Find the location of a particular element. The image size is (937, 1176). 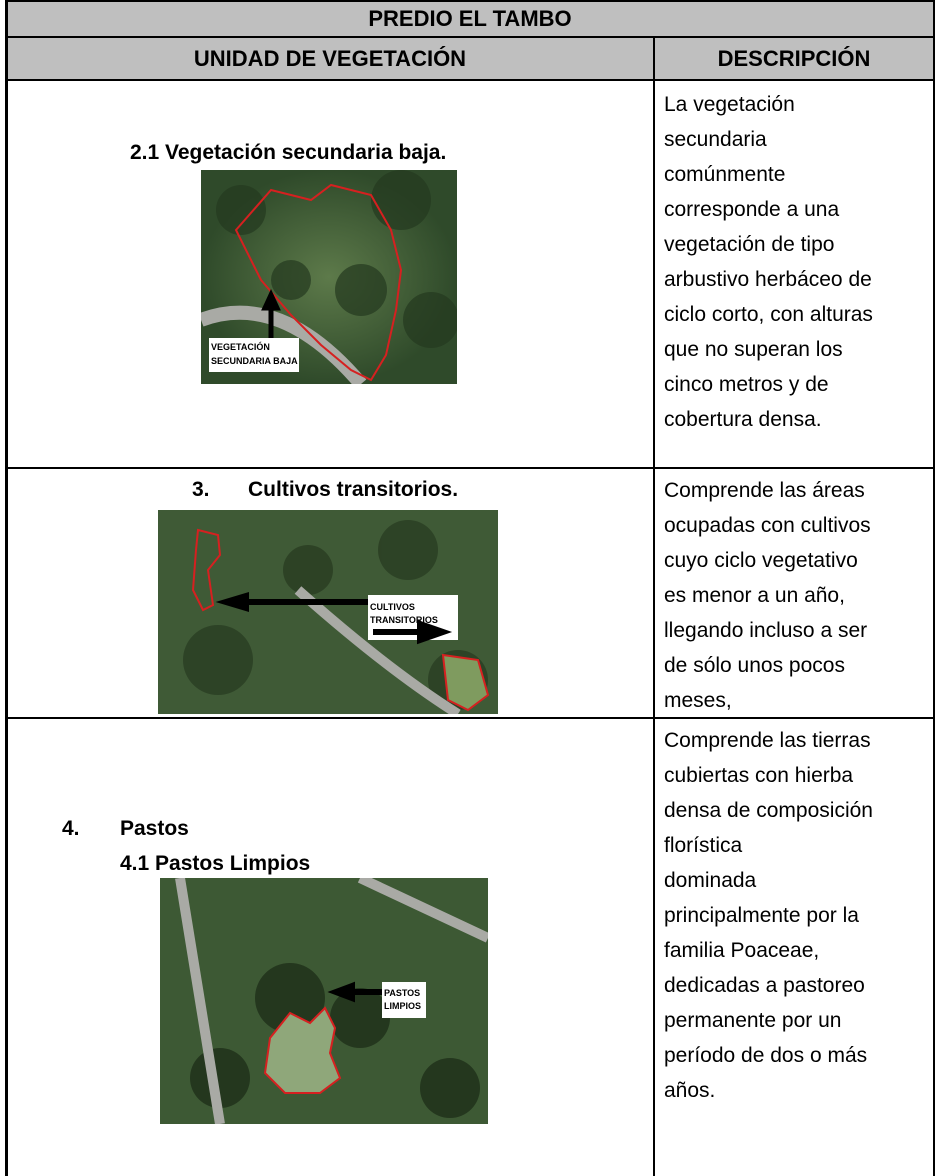

description-line: años. is located at coordinates (690, 1090).